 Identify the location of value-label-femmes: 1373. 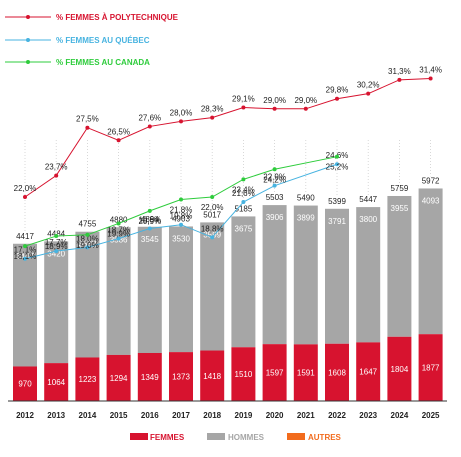
(181, 377).